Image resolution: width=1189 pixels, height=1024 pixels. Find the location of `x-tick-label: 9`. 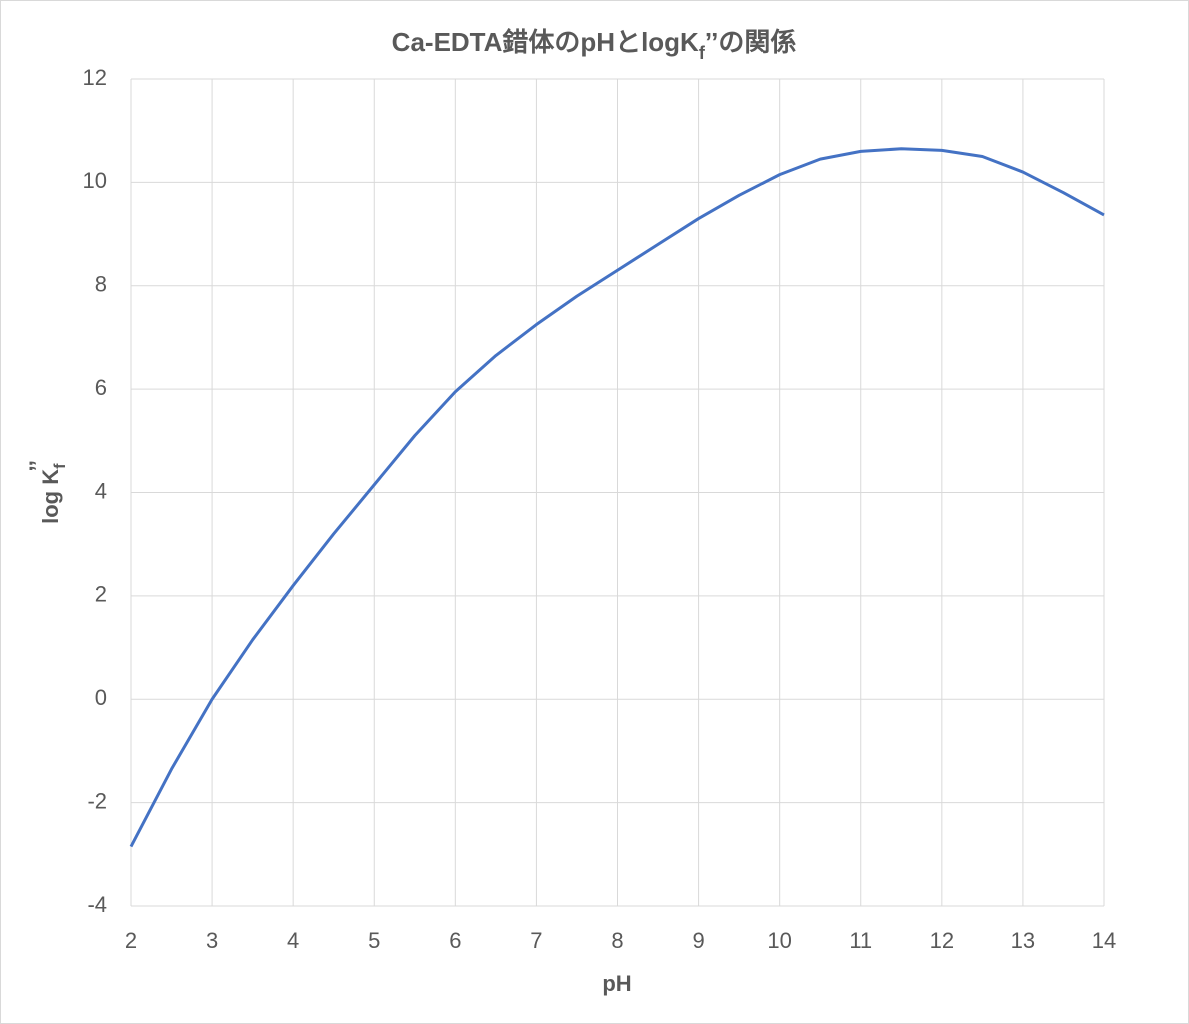

x-tick-label: 9 is located at coordinates (698, 940).